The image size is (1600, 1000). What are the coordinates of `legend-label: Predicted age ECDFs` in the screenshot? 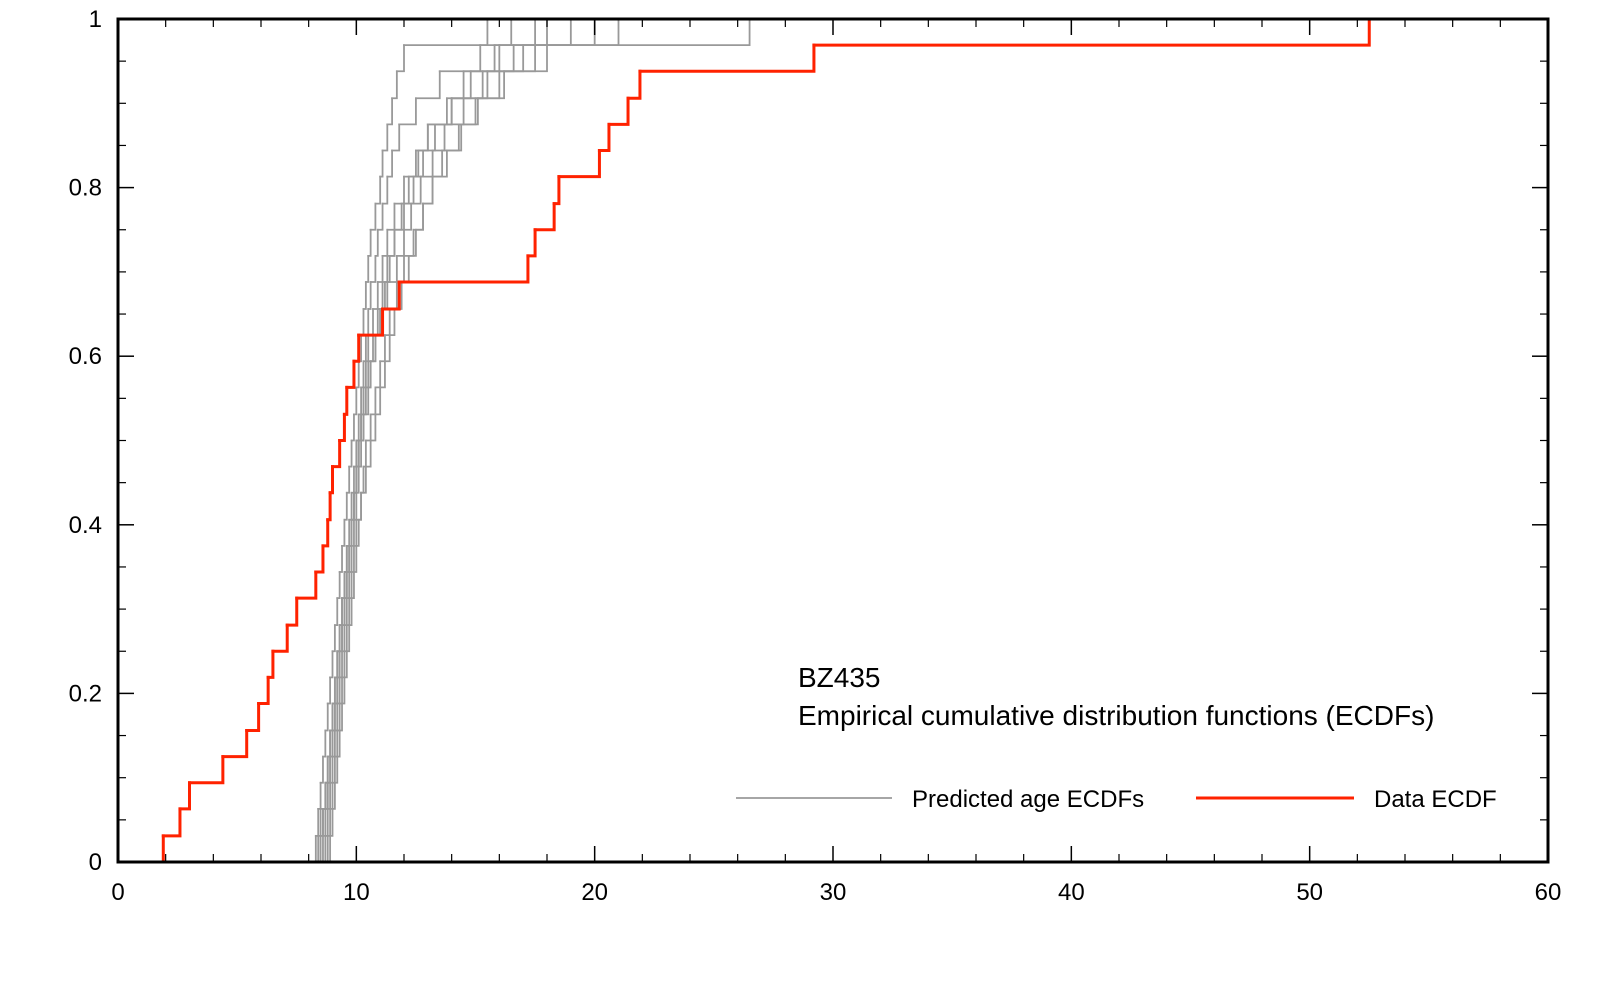 It's located at (1028, 799).